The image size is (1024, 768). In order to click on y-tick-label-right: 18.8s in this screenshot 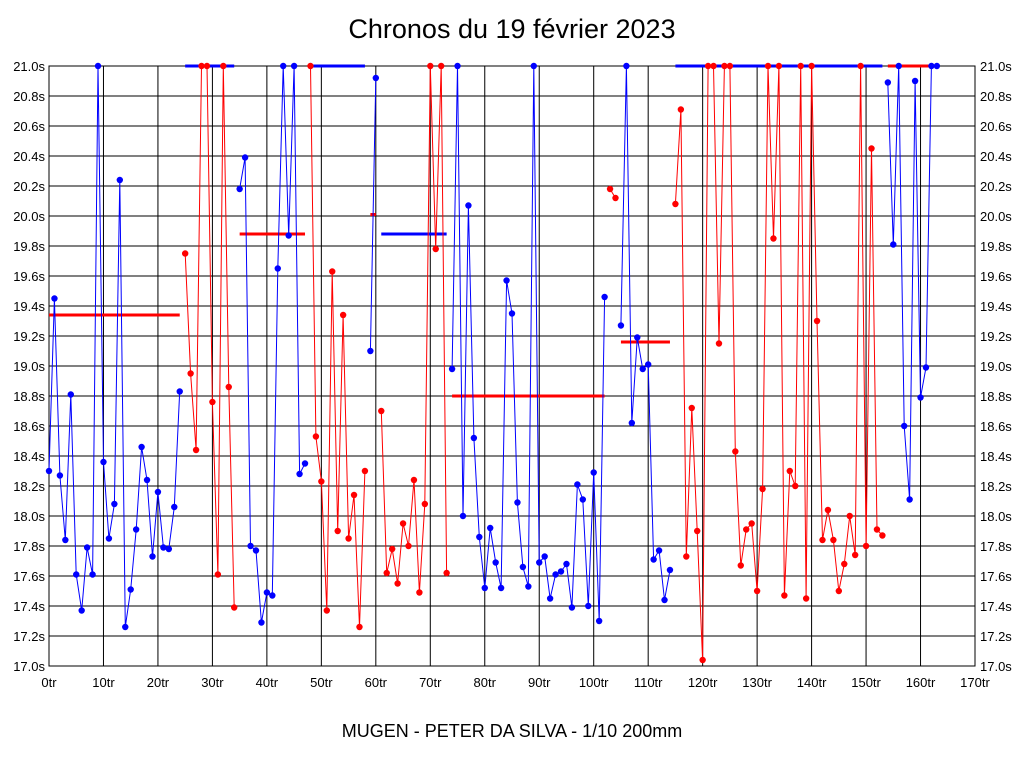, I will do `click(996, 396)`.